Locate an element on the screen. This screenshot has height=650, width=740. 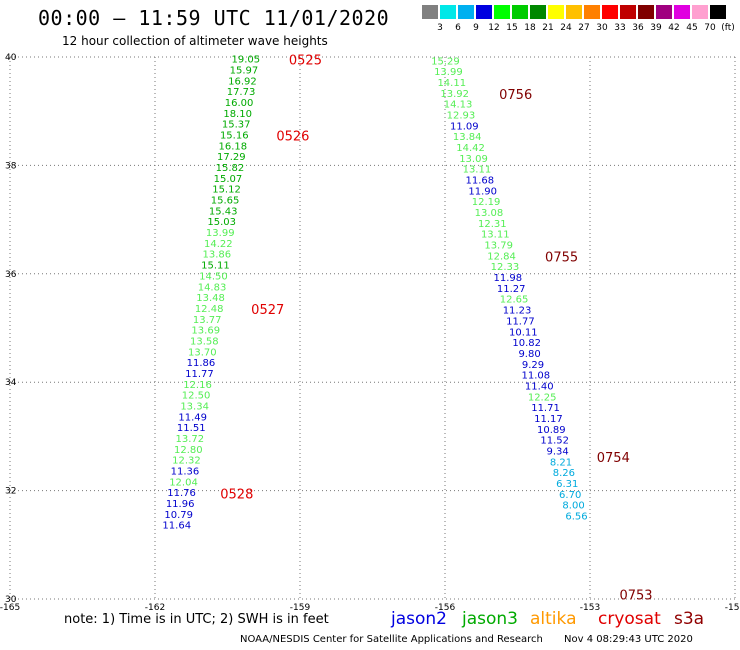
wave-height-value: 15.07 is located at coordinates (228, 179).